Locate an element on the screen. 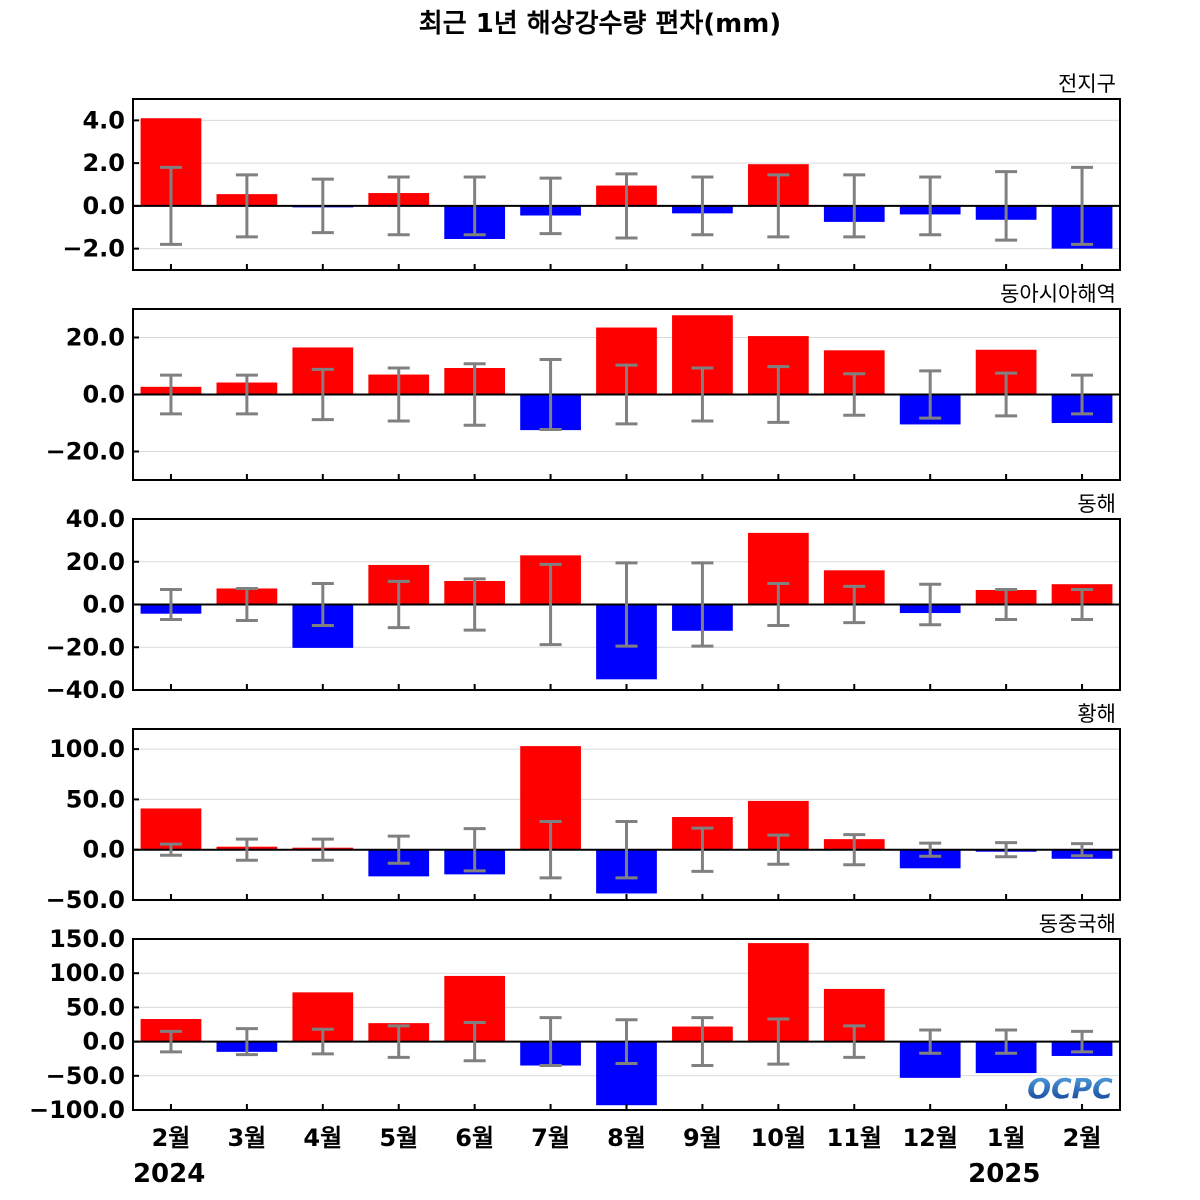  x-tick-label: 6월 is located at coordinates (474, 1138).